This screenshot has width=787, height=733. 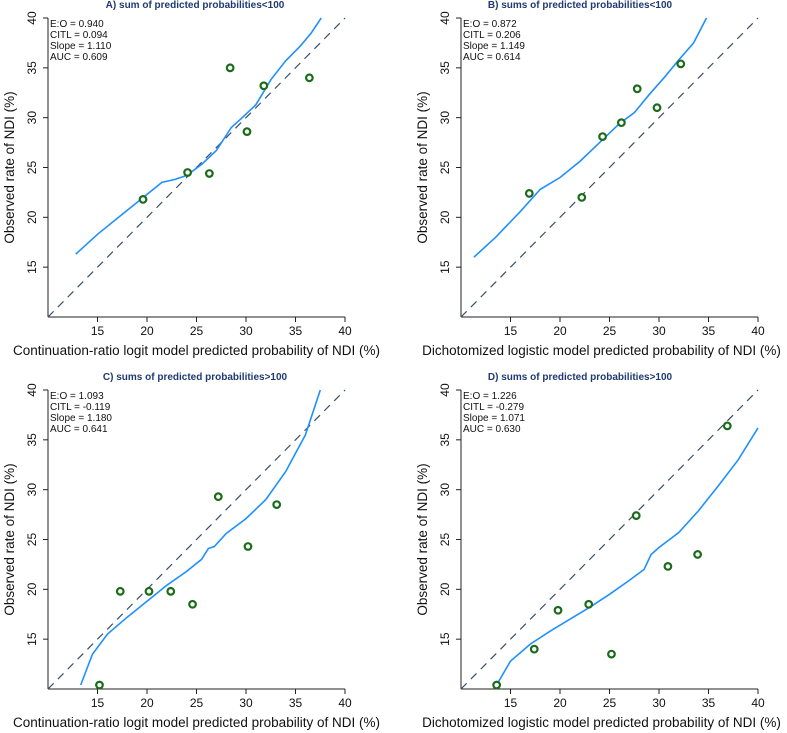 I want to click on stat-line: AUC = 0.614, so click(x=492, y=57).